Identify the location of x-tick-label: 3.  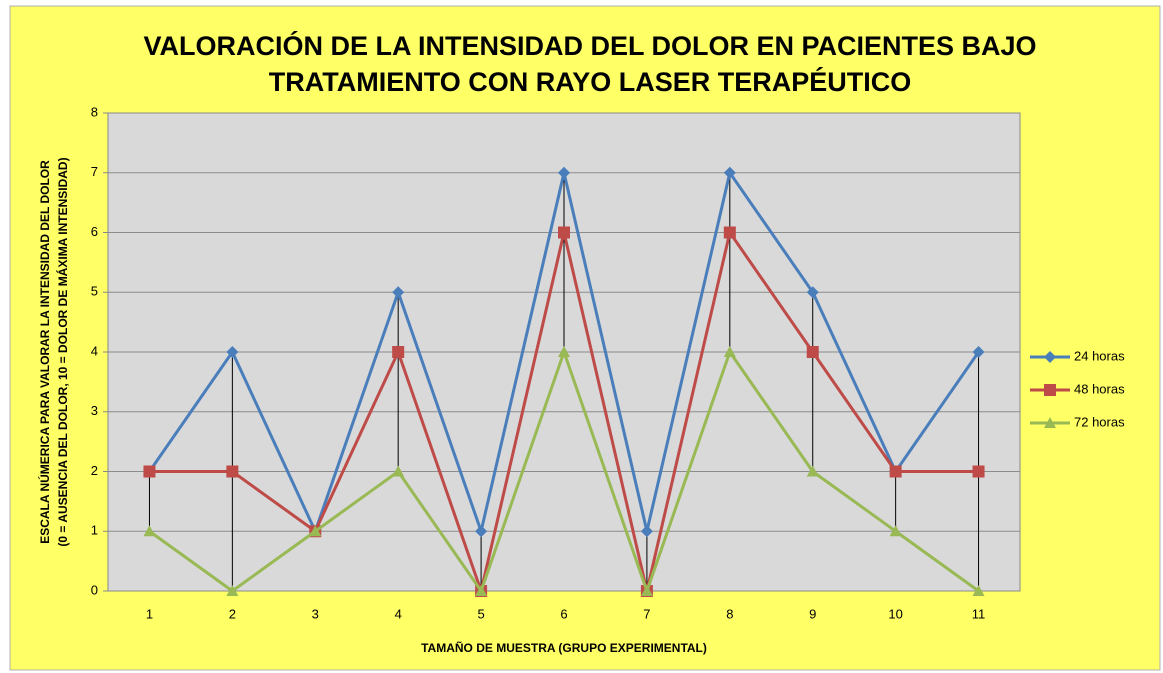
(315, 613).